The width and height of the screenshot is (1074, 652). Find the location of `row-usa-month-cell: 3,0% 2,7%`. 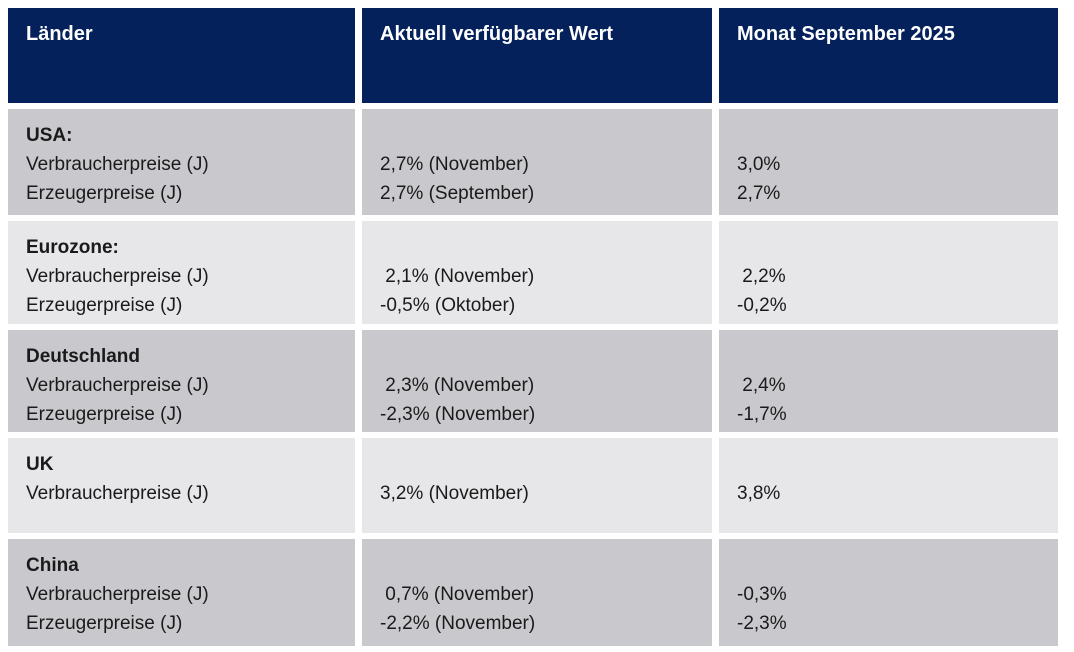

row-usa-month-cell: 3,0% 2,7% is located at coordinates (888, 162).